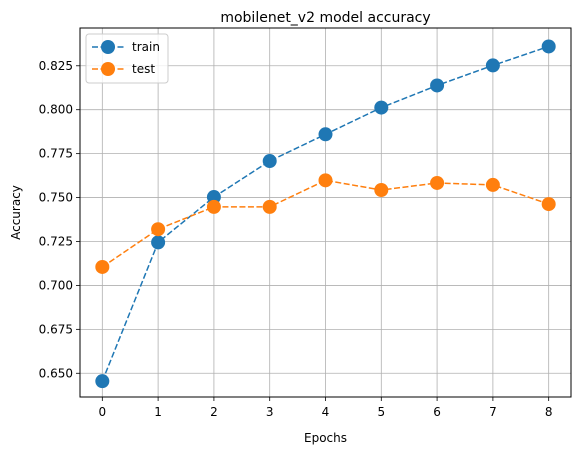 This screenshot has height=453, width=585. Describe the element at coordinates (127, 58) in the screenshot. I see `legend: train test` at that location.